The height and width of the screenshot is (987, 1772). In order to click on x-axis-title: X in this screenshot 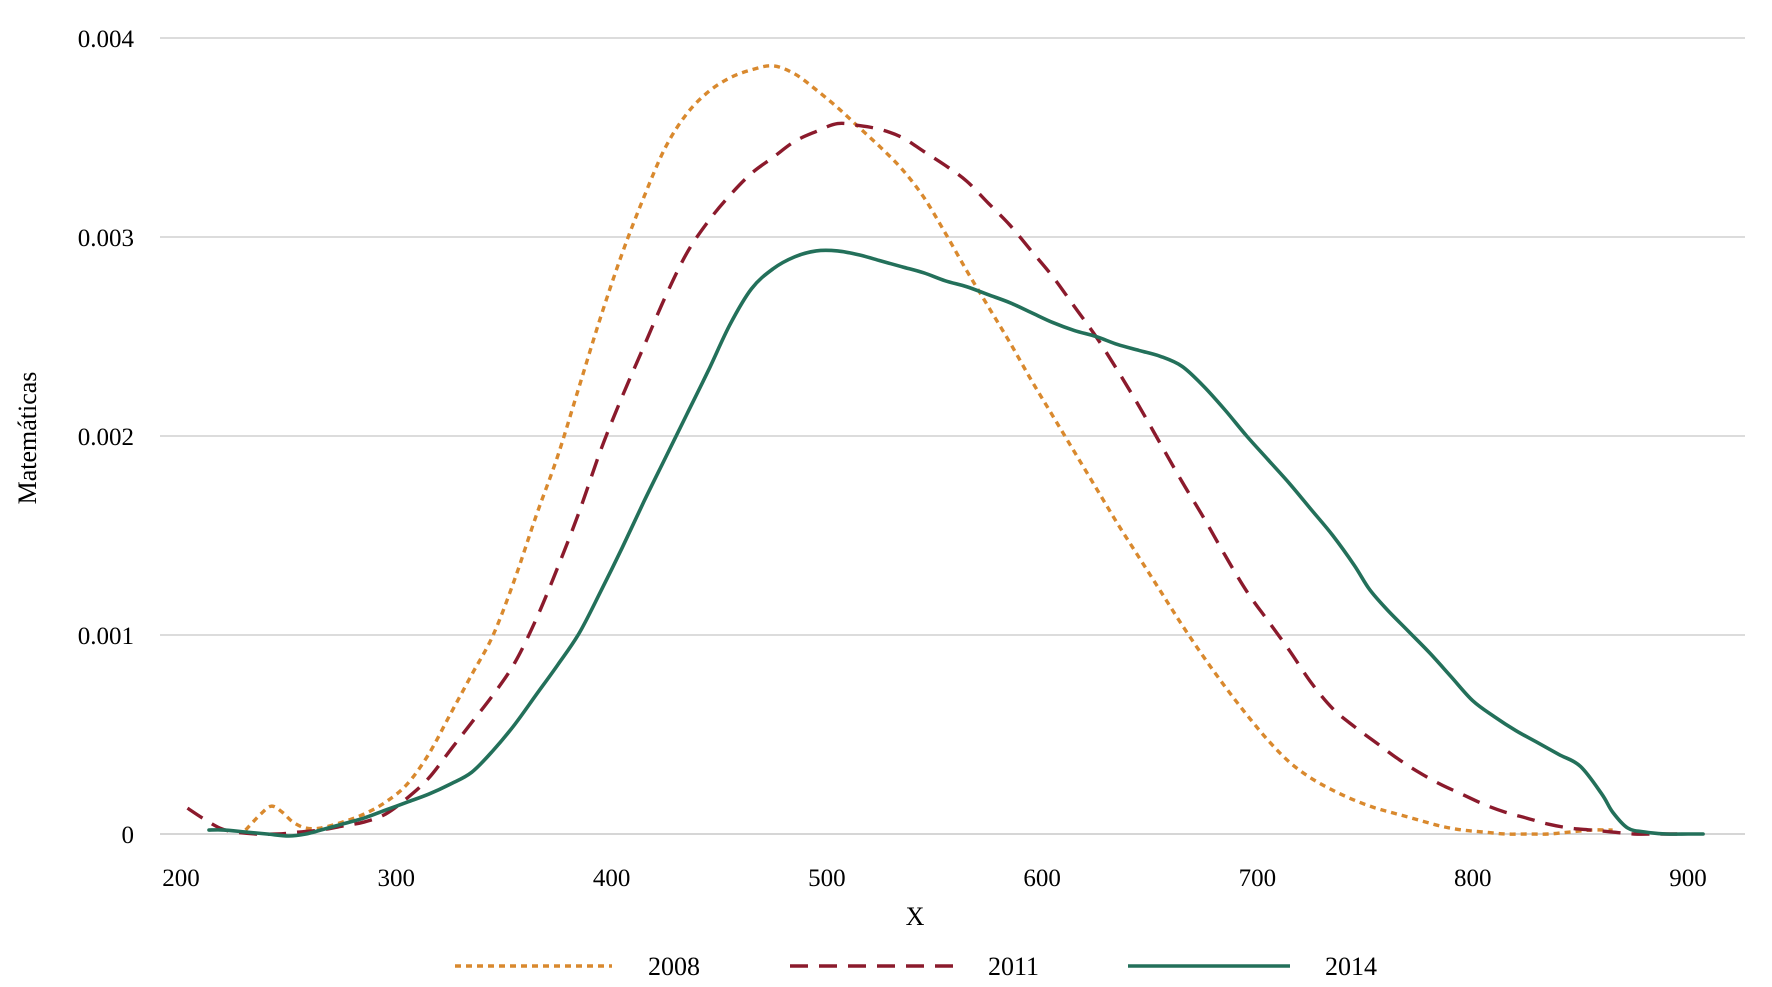, I will do `click(915, 916)`.